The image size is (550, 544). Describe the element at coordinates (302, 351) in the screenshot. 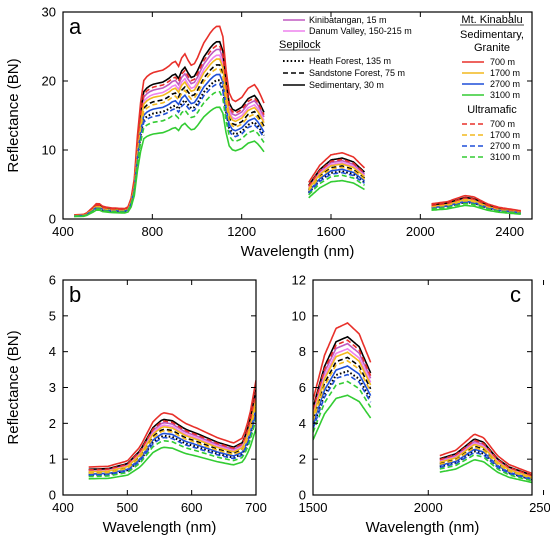

I see `y-tick-label: 8` at that location.